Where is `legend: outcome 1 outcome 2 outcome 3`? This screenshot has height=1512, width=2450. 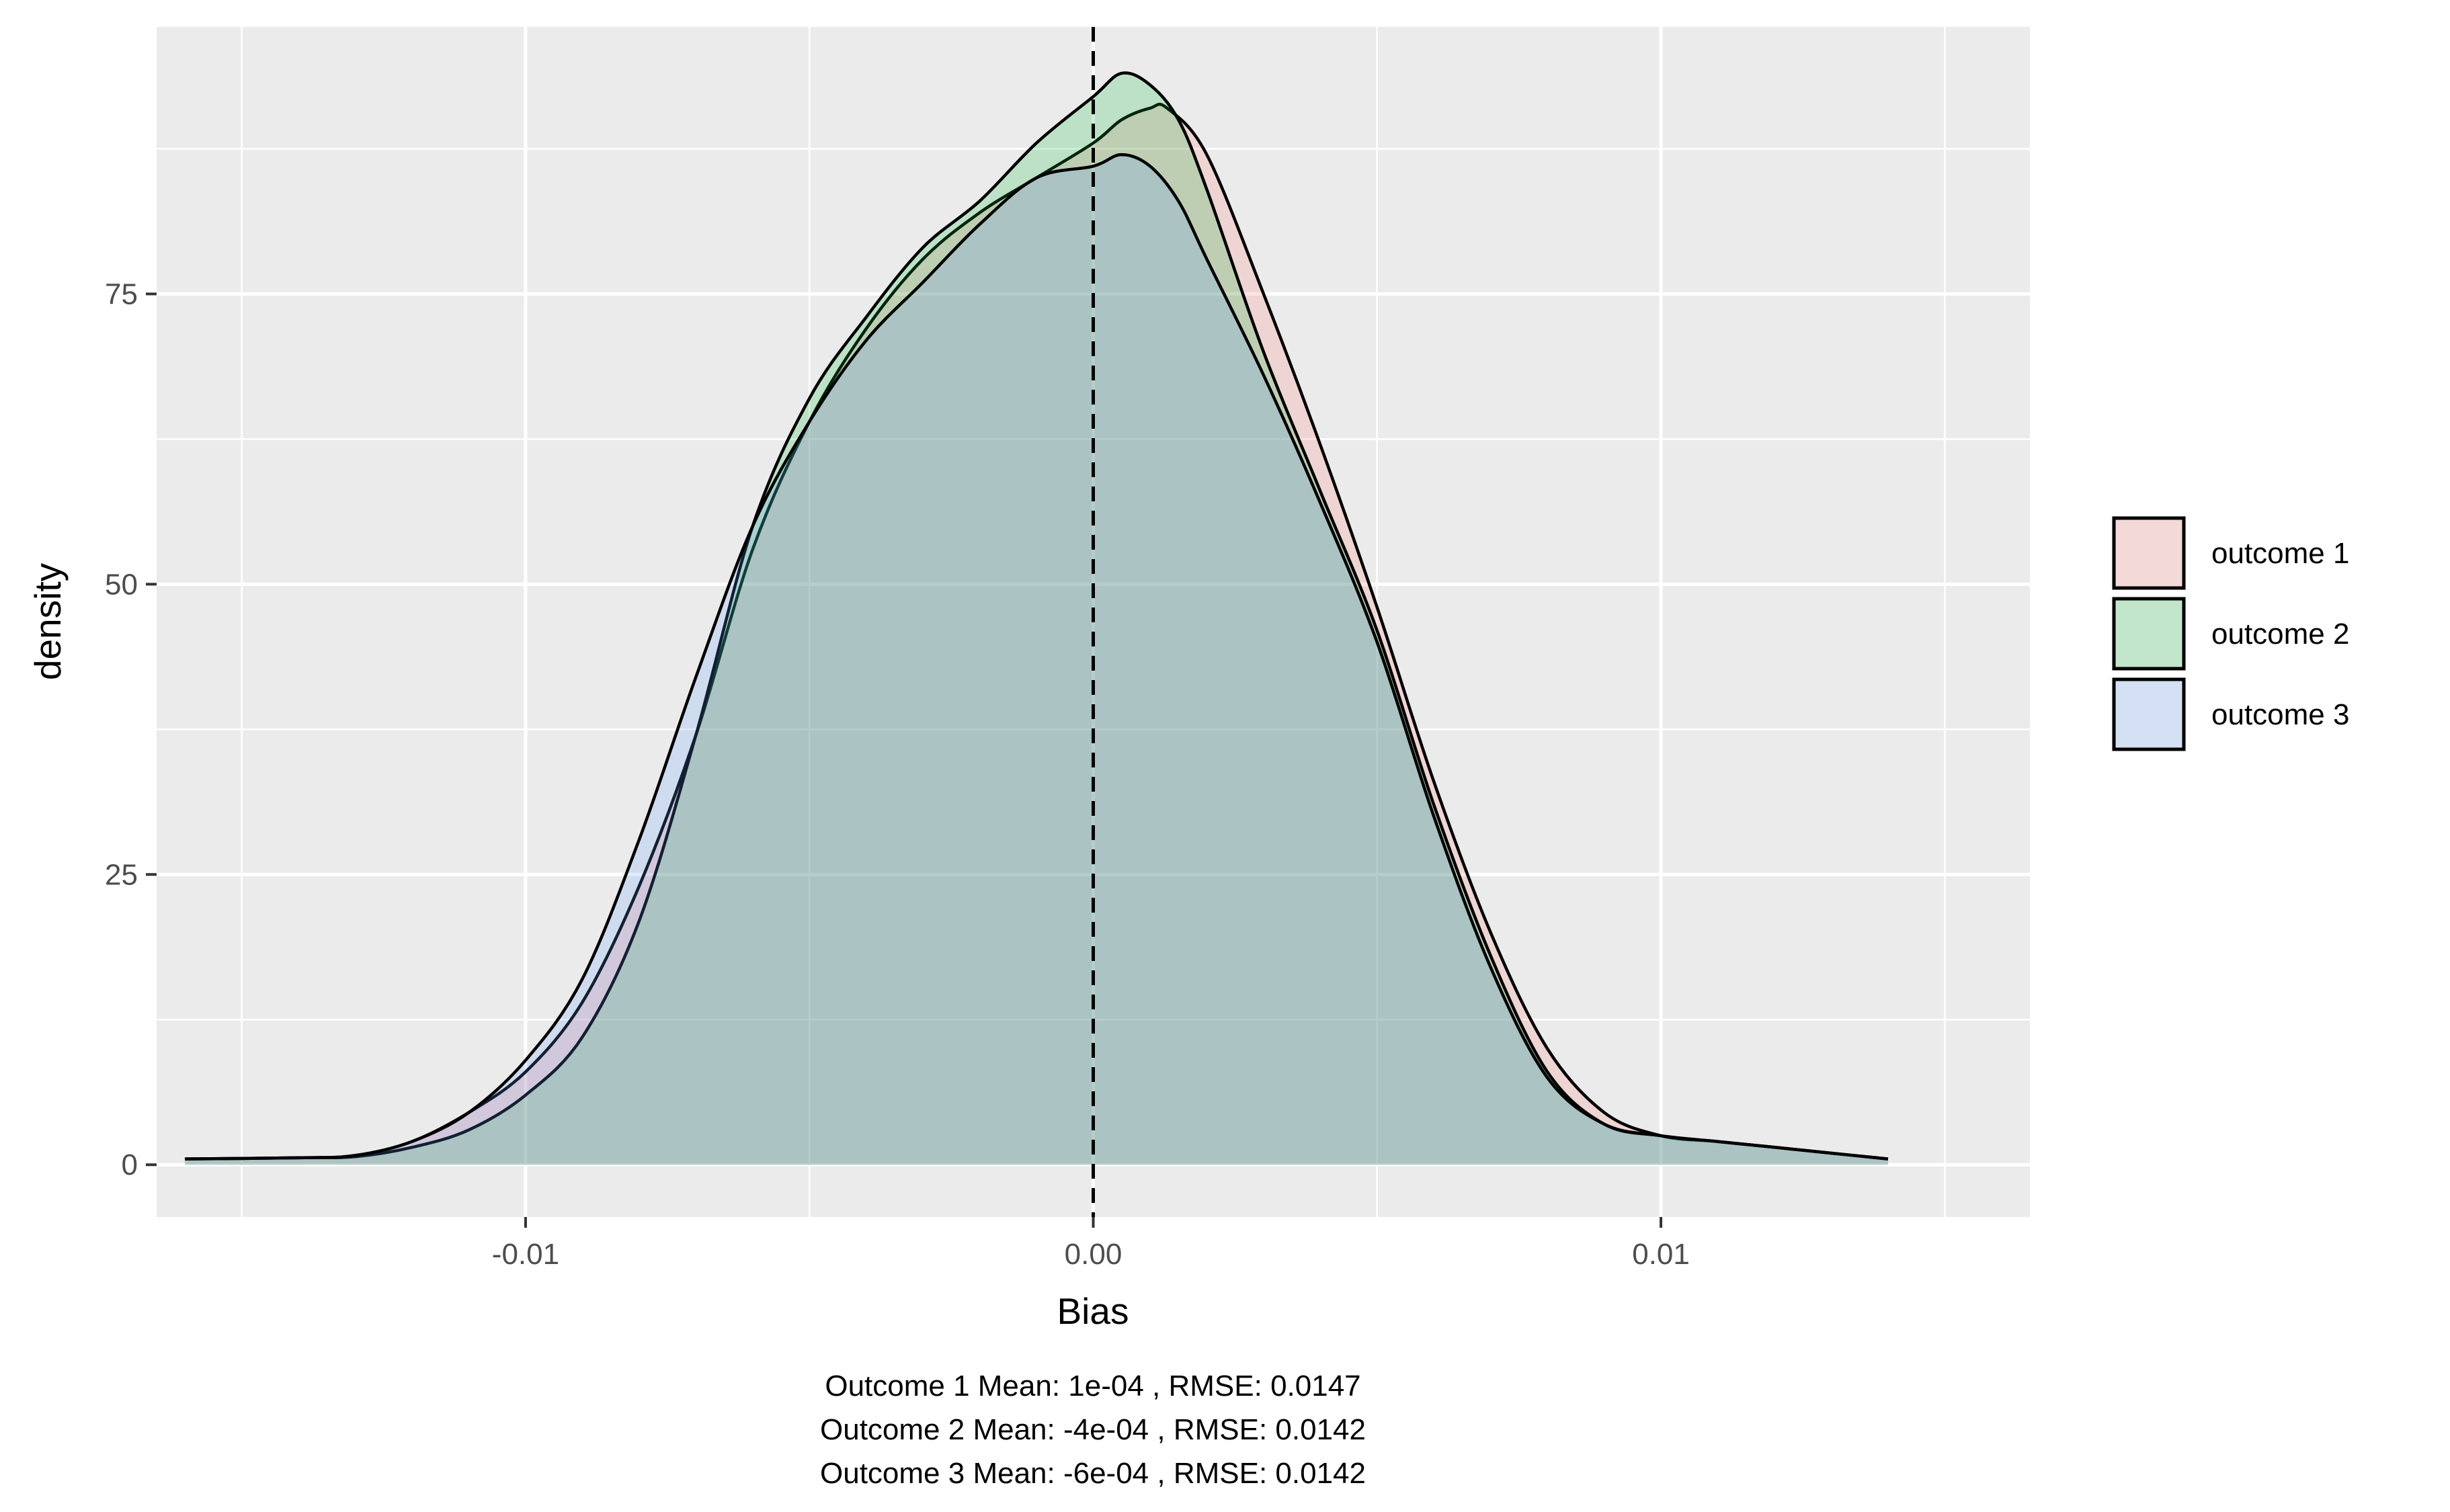
legend: outcome 1 outcome 2 outcome 3 is located at coordinates (2231, 634).